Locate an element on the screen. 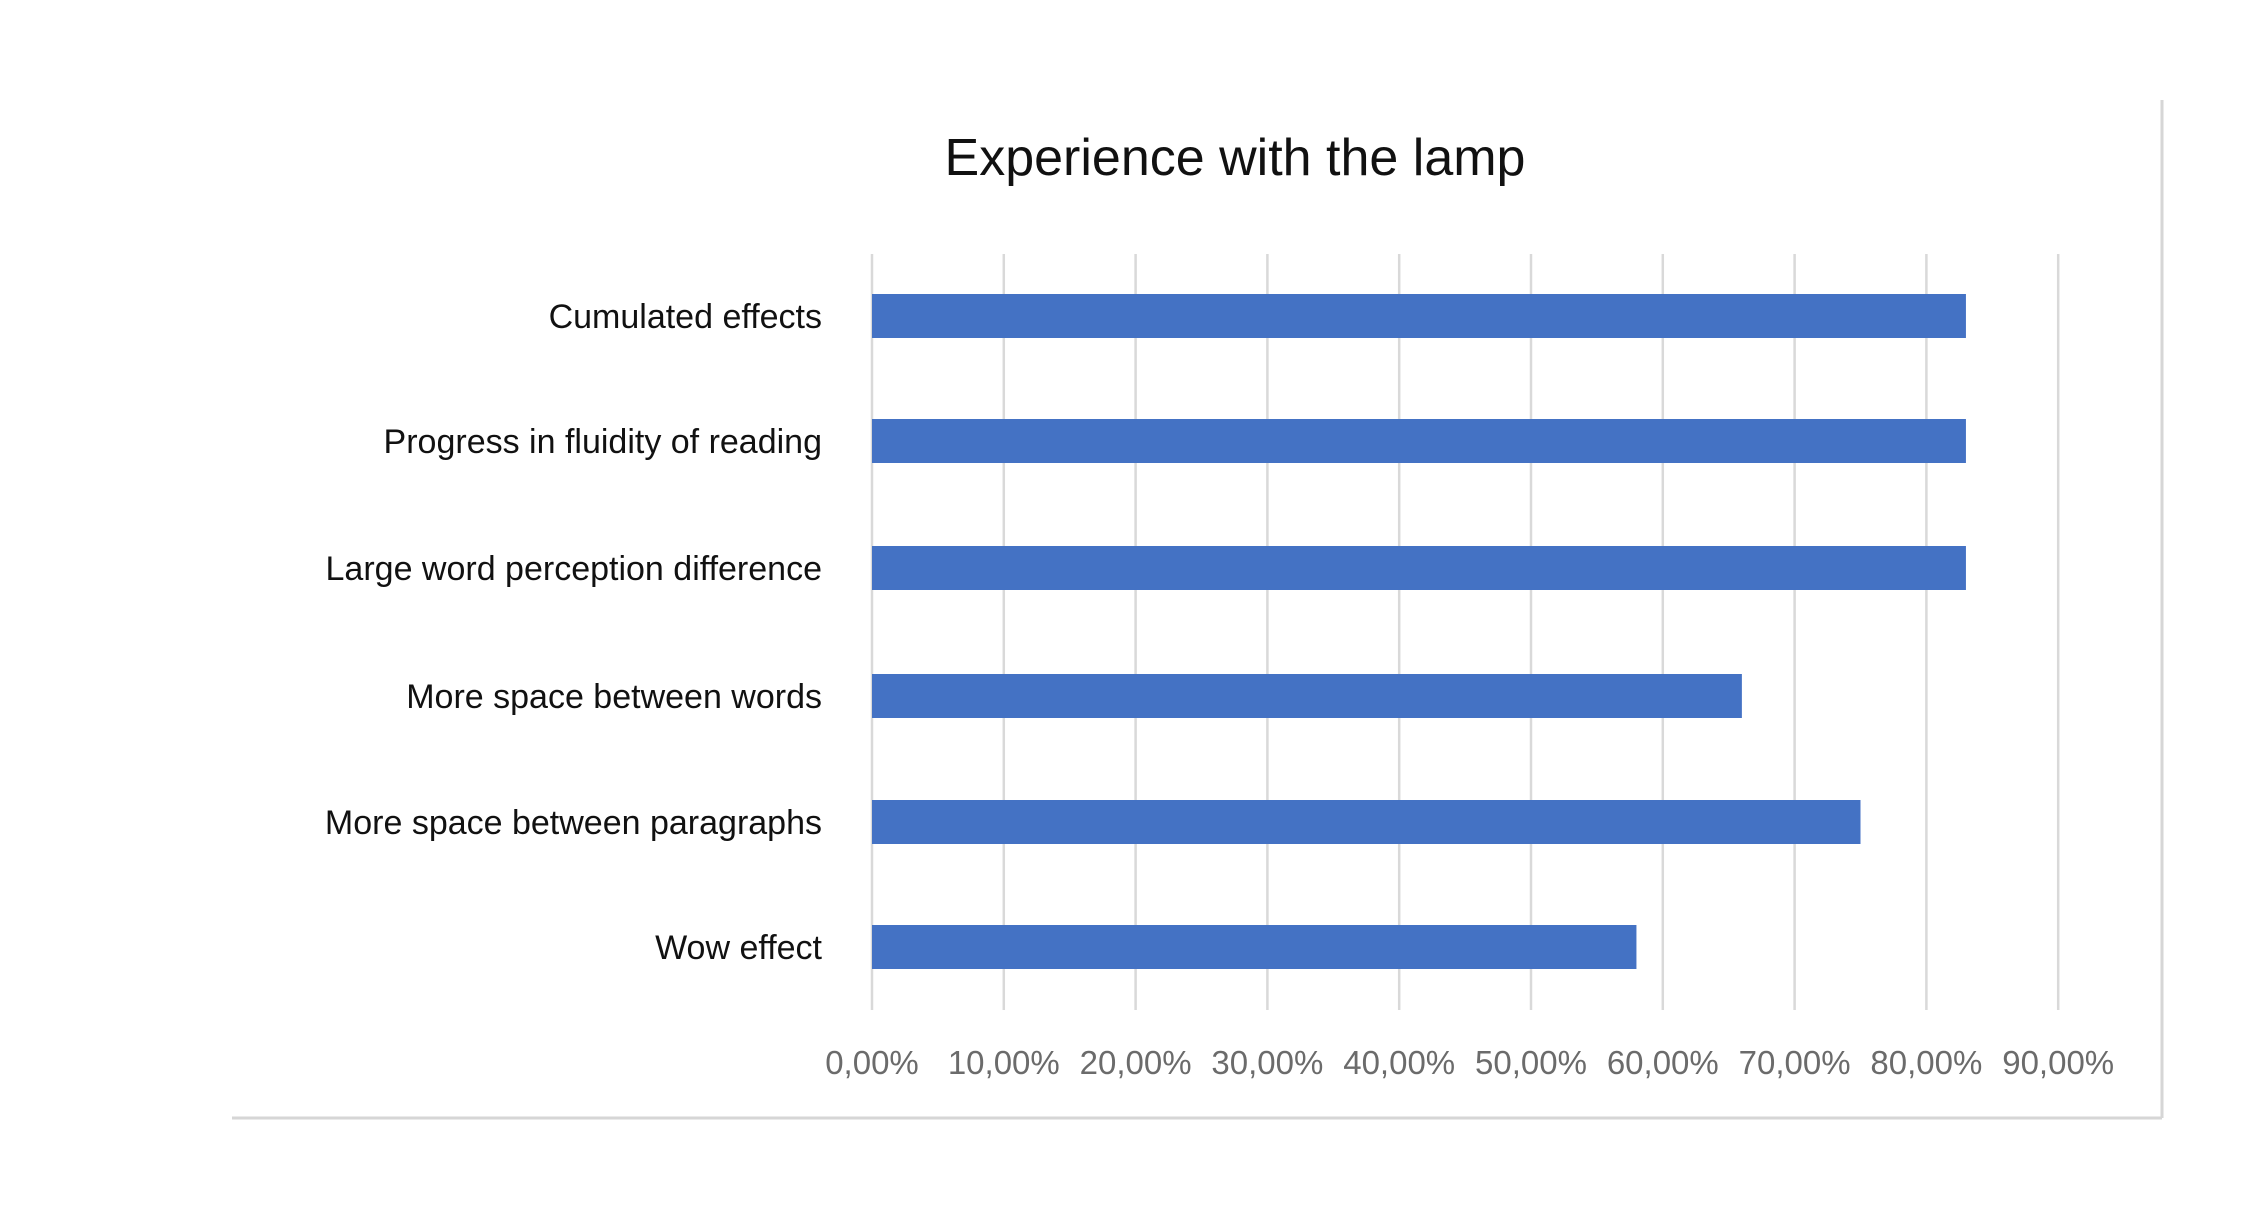 The height and width of the screenshot is (1214, 2250). x-tick-label: 10,00% is located at coordinates (1004, 1062).